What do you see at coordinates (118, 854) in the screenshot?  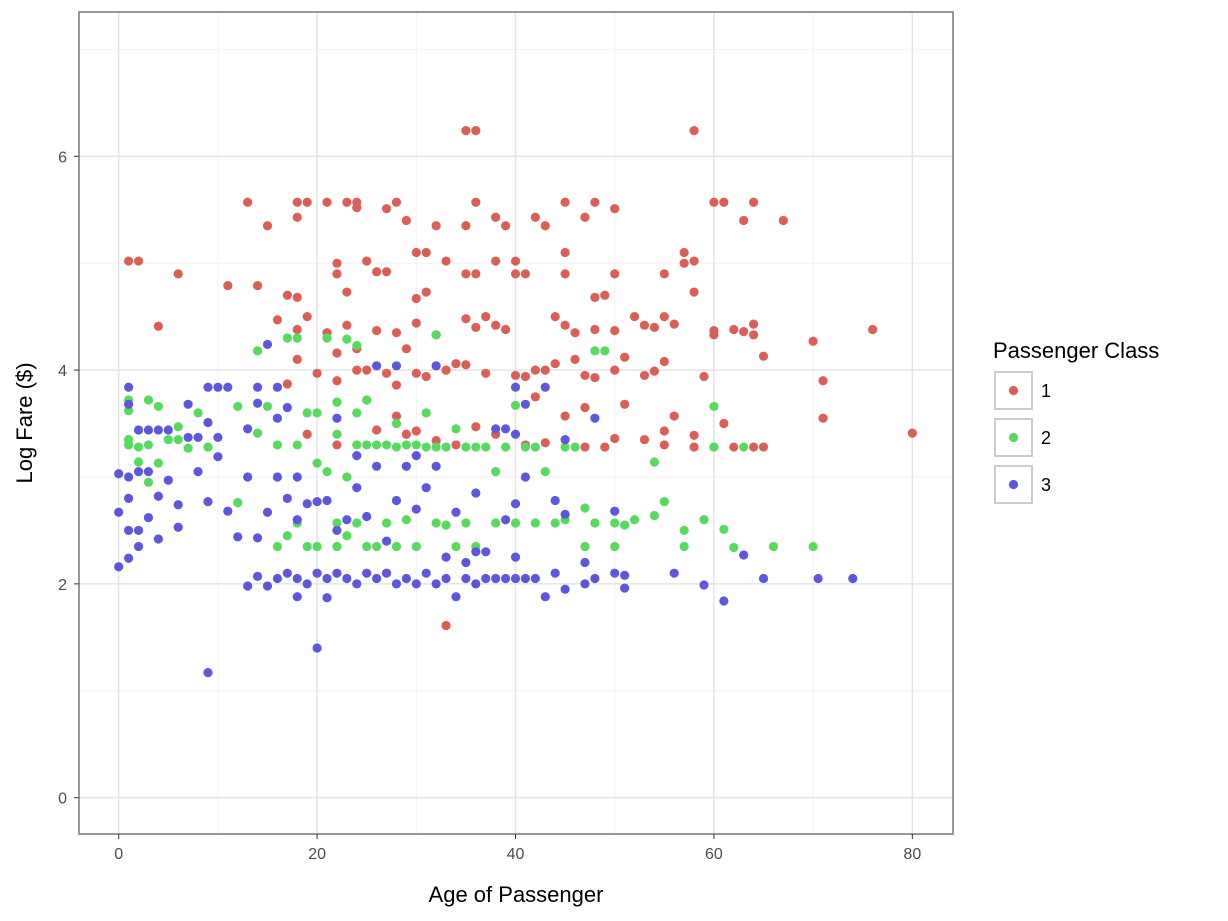 I see `x-tick-label: 0` at bounding box center [118, 854].